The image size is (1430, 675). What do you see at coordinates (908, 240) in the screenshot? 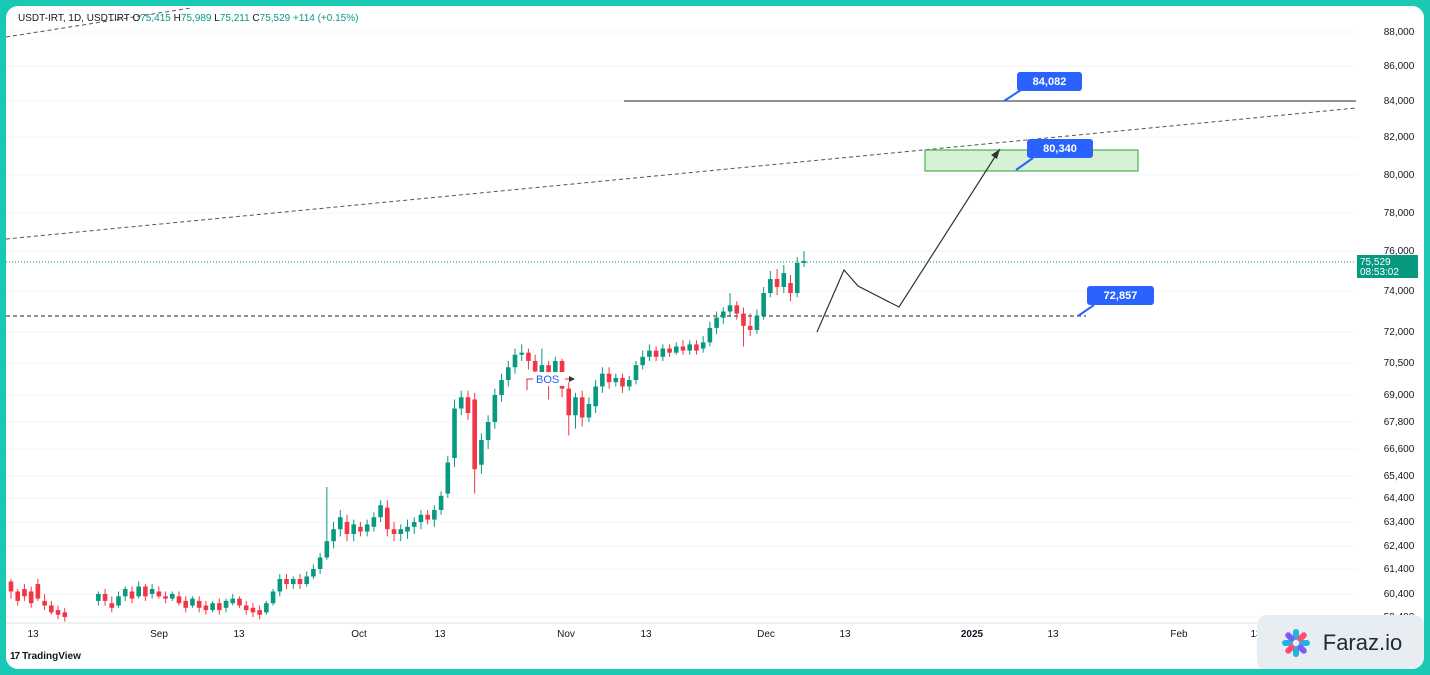
I see `projection-path` at bounding box center [908, 240].